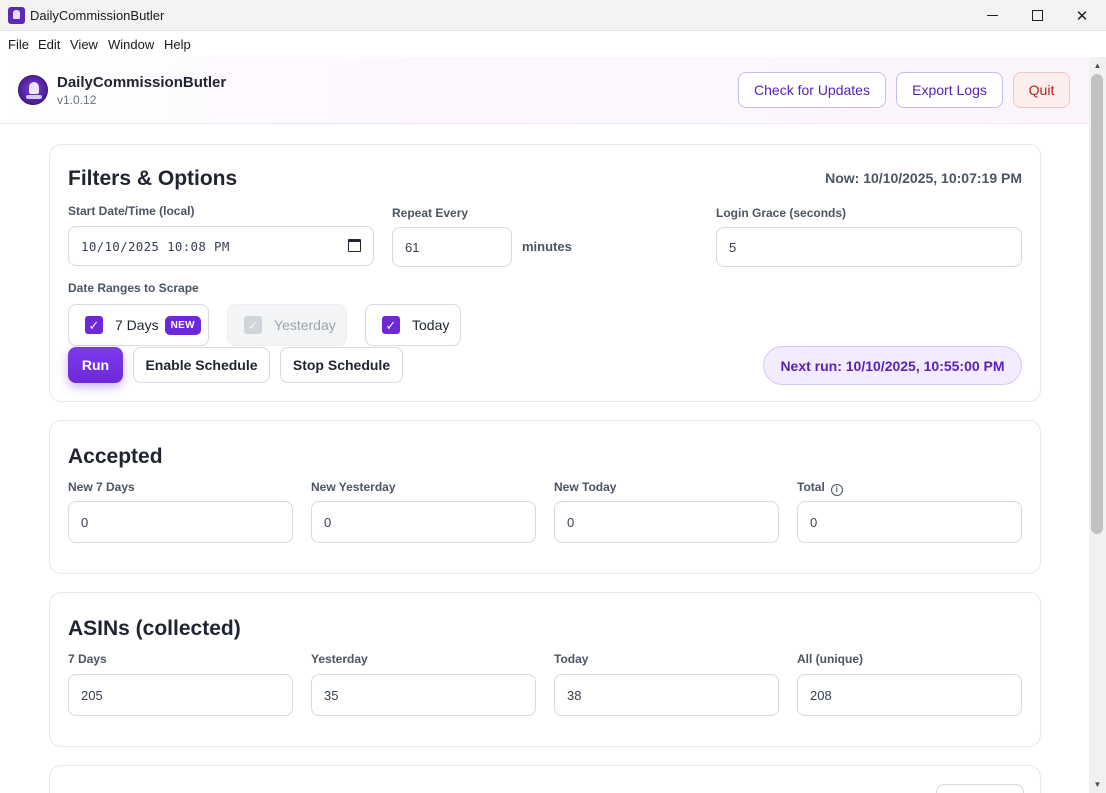  I want to click on repeat-every-value: 61, so click(412, 247).